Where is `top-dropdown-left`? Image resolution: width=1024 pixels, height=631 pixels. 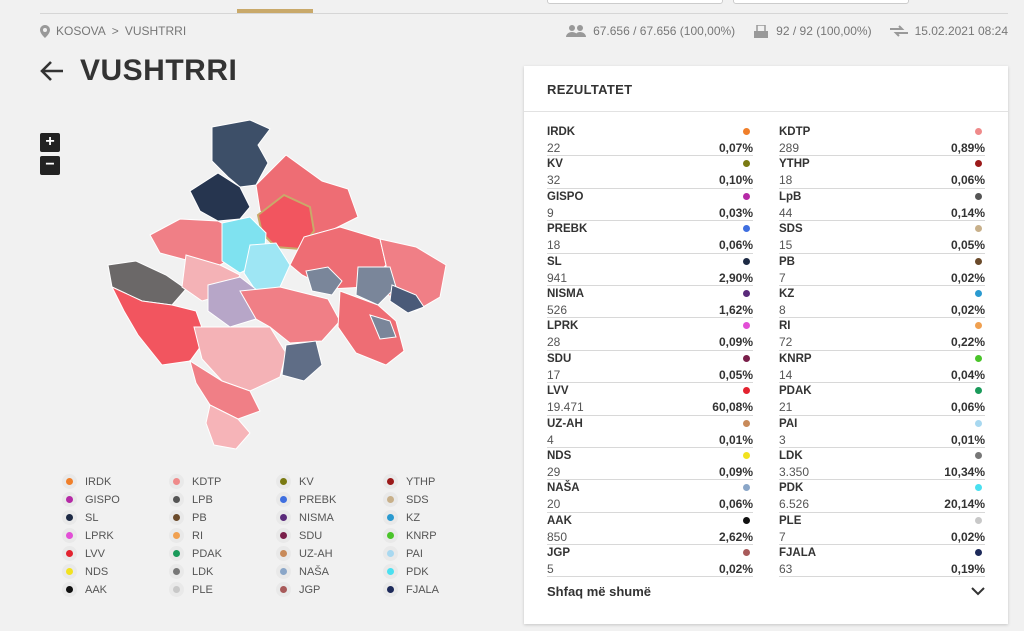 top-dropdown-left is located at coordinates (635, 2).